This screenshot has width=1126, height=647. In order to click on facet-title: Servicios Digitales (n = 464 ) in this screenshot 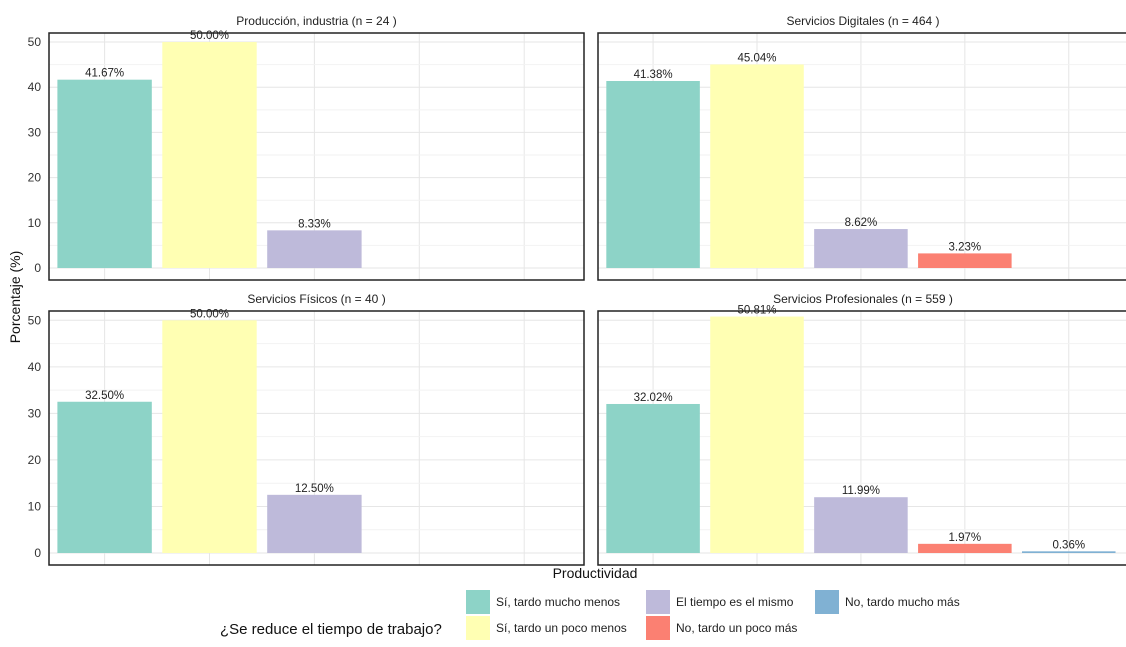, I will do `click(862, 21)`.